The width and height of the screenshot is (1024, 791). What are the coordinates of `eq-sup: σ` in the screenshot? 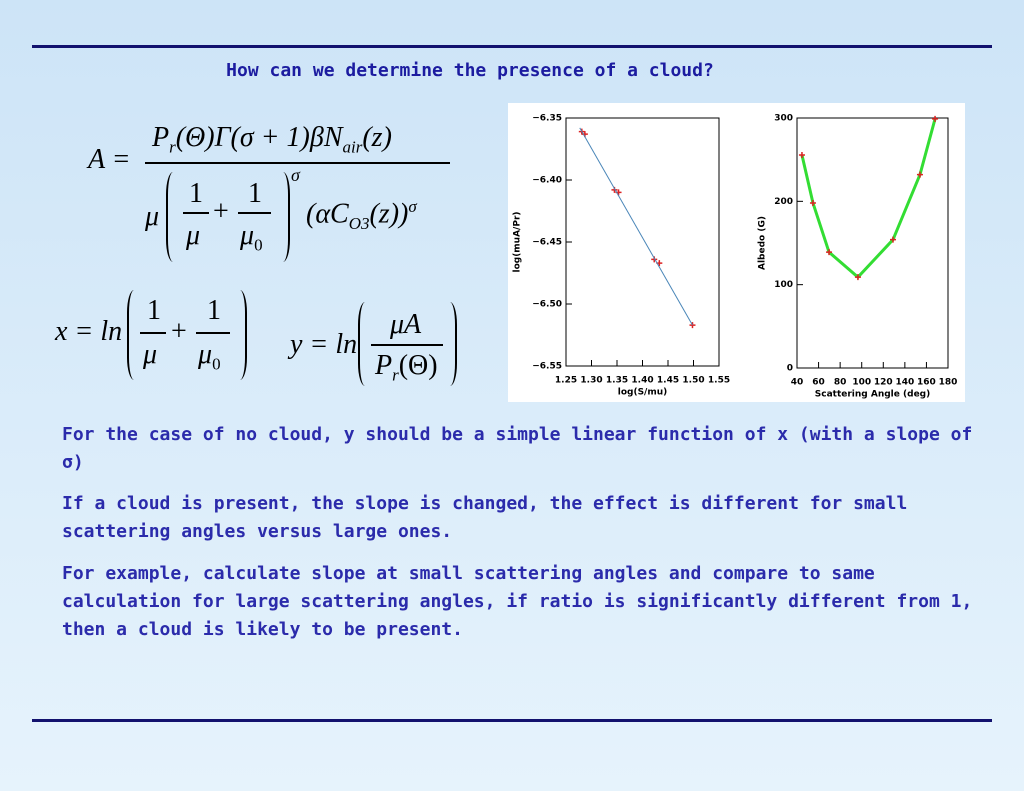 It's located at (412, 206).